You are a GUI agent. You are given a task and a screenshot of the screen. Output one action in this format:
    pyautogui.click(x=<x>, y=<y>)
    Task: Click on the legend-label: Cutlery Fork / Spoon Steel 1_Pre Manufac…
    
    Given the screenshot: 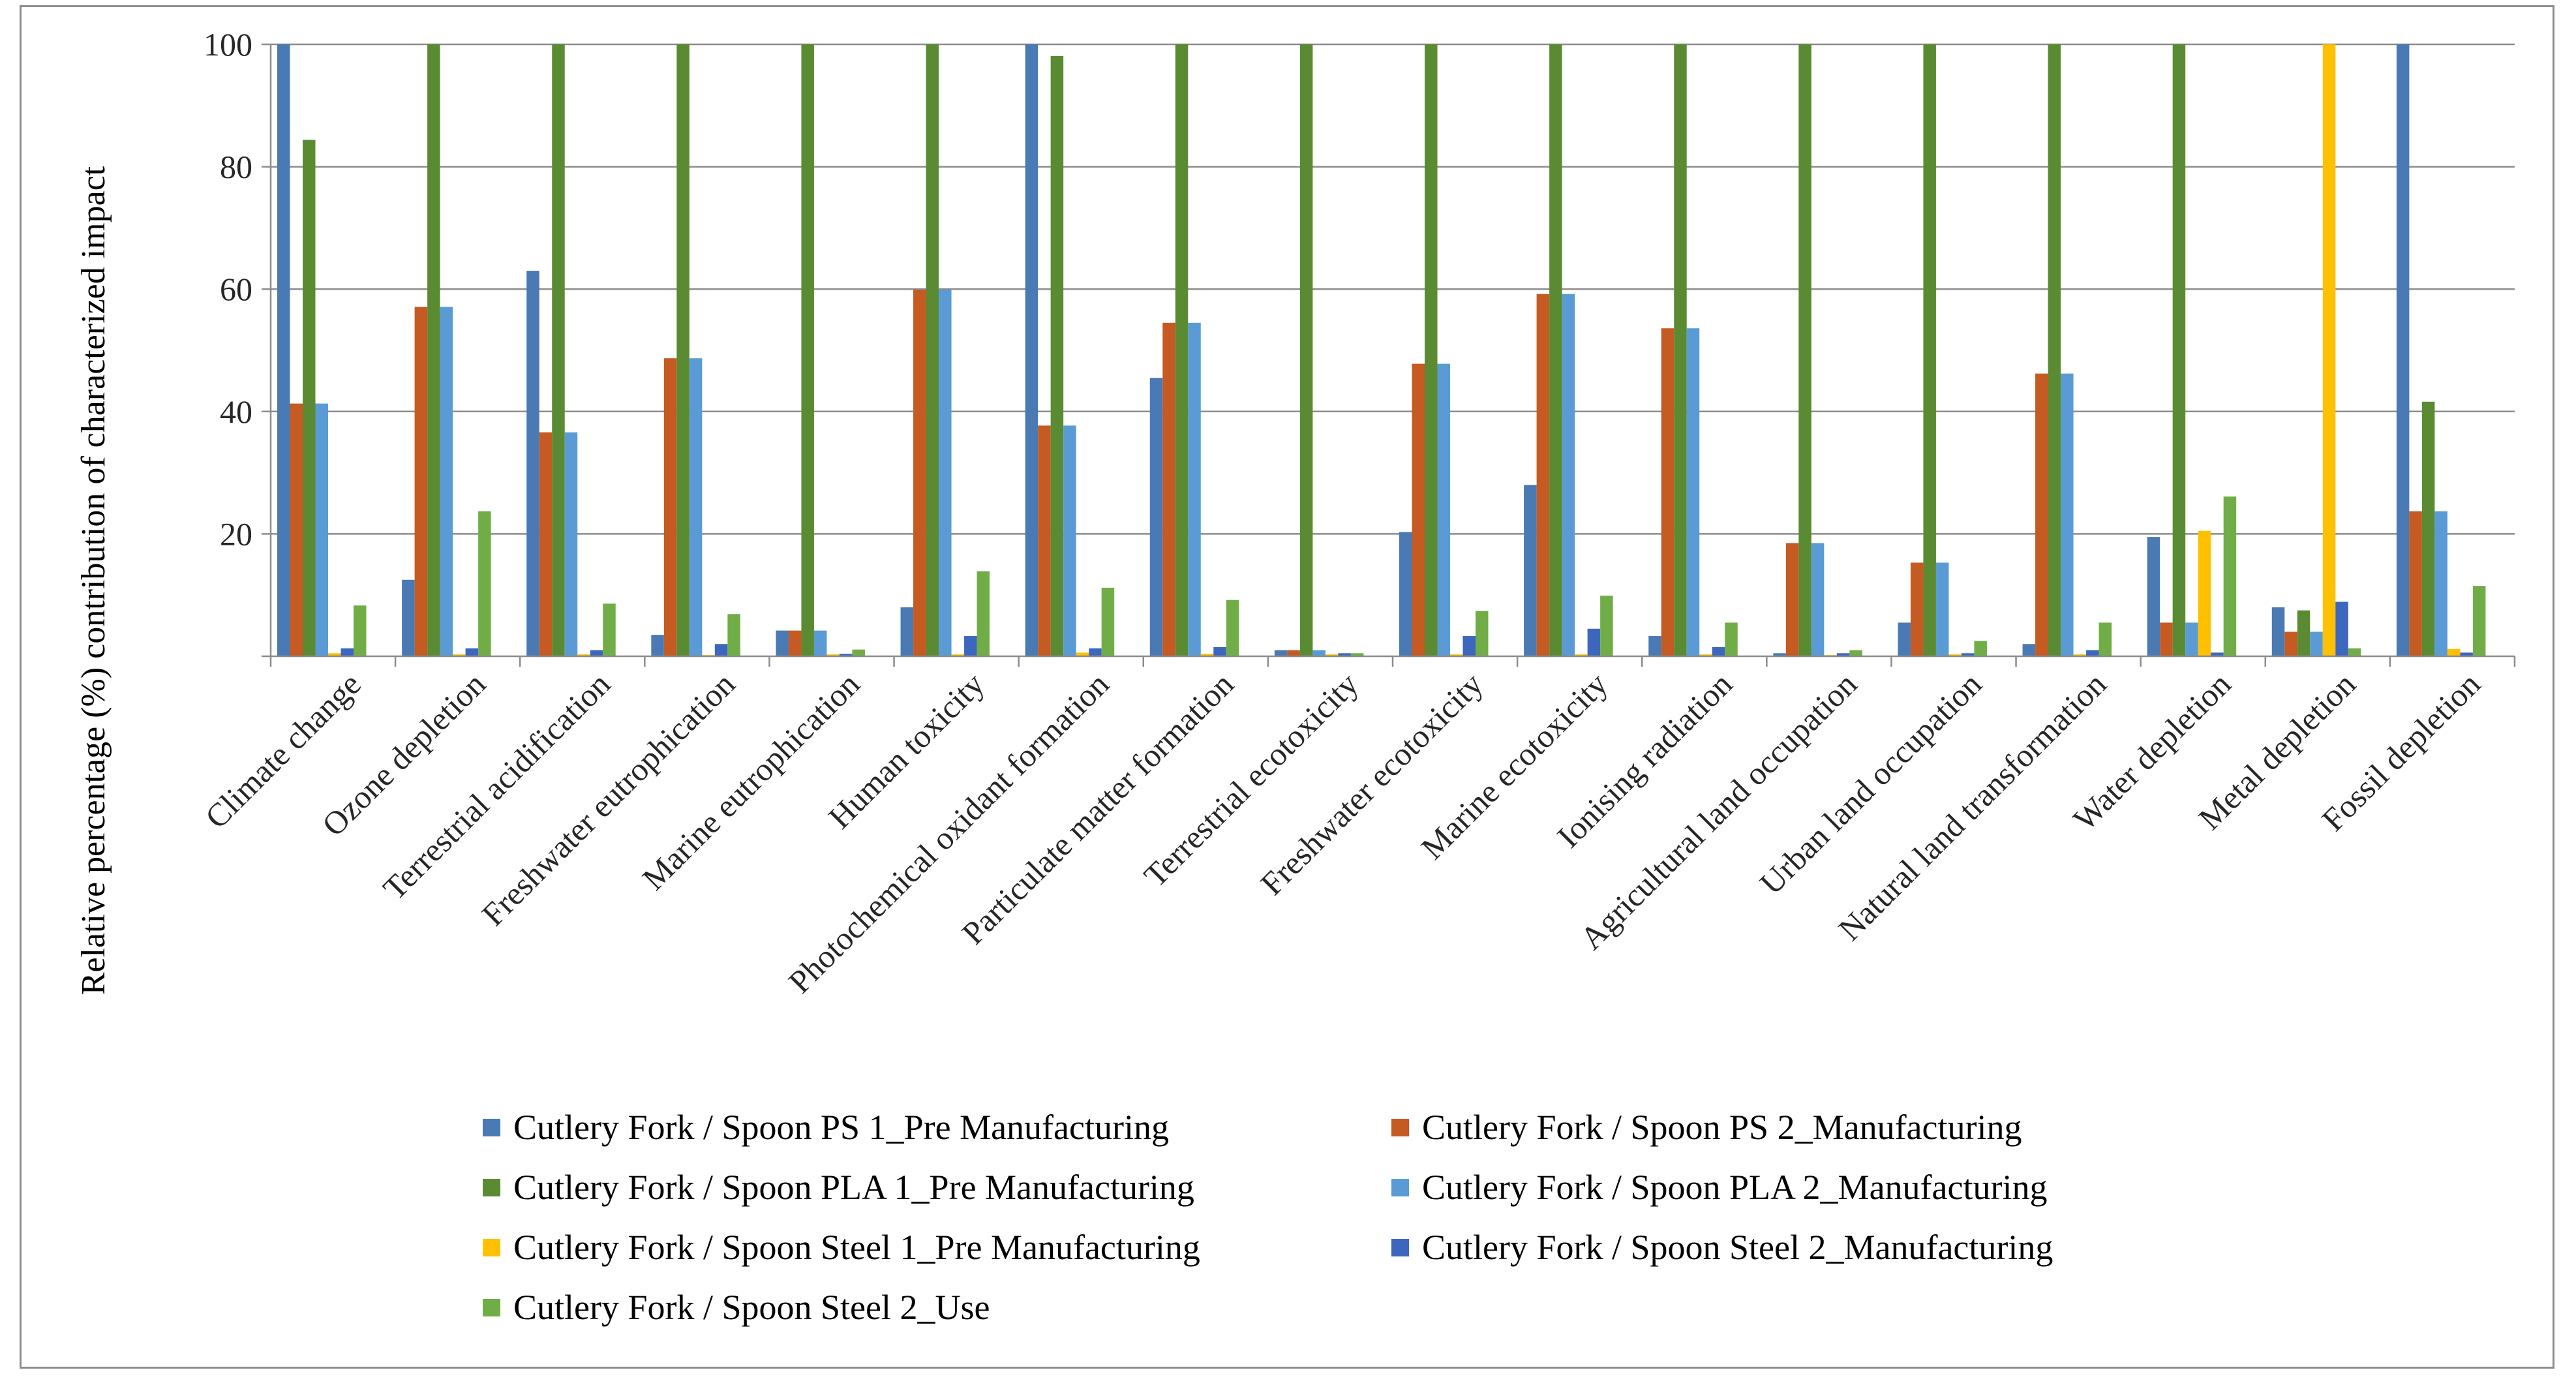 What is the action you would take?
    pyautogui.click(x=857, y=1247)
    